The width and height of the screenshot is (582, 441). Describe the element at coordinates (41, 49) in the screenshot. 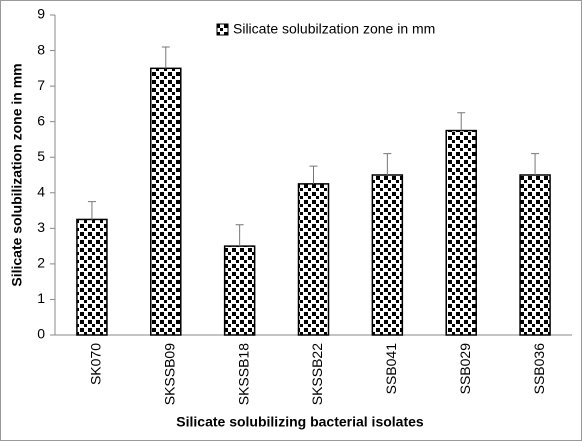

I see `y-tick-label: 8` at that location.